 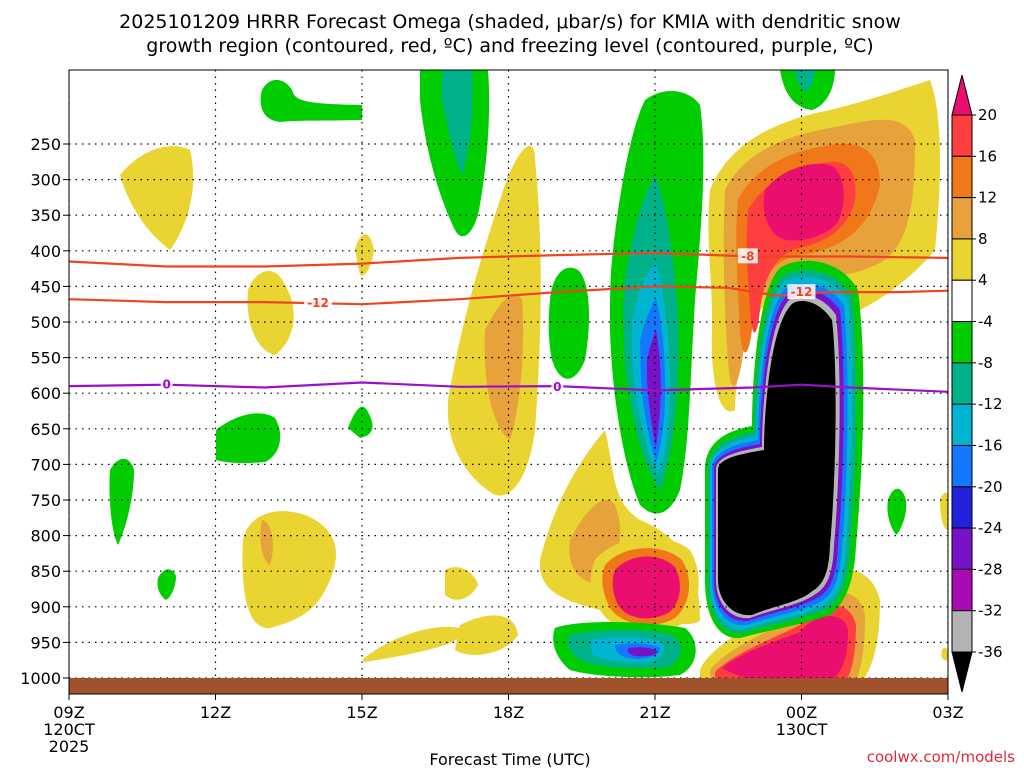 I want to click on colorbar-label: 16, so click(x=987, y=156).